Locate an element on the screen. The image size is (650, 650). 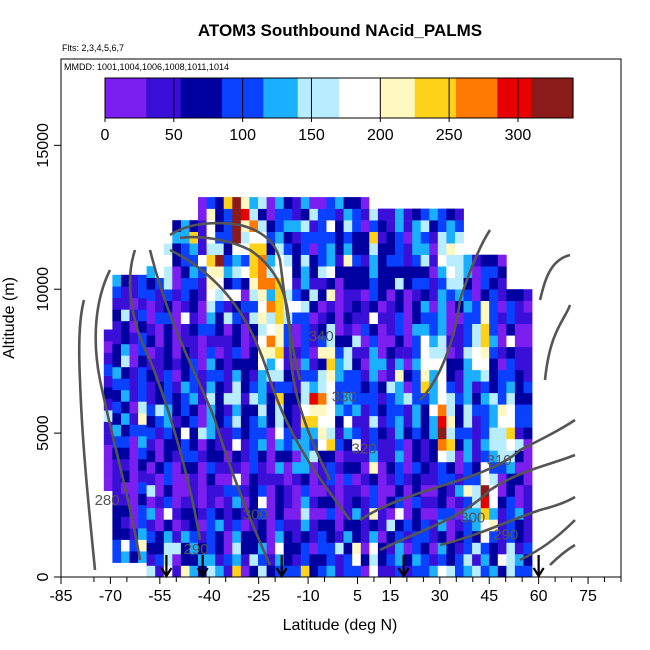
y-tick-label: 10000 is located at coordinates (43, 289).